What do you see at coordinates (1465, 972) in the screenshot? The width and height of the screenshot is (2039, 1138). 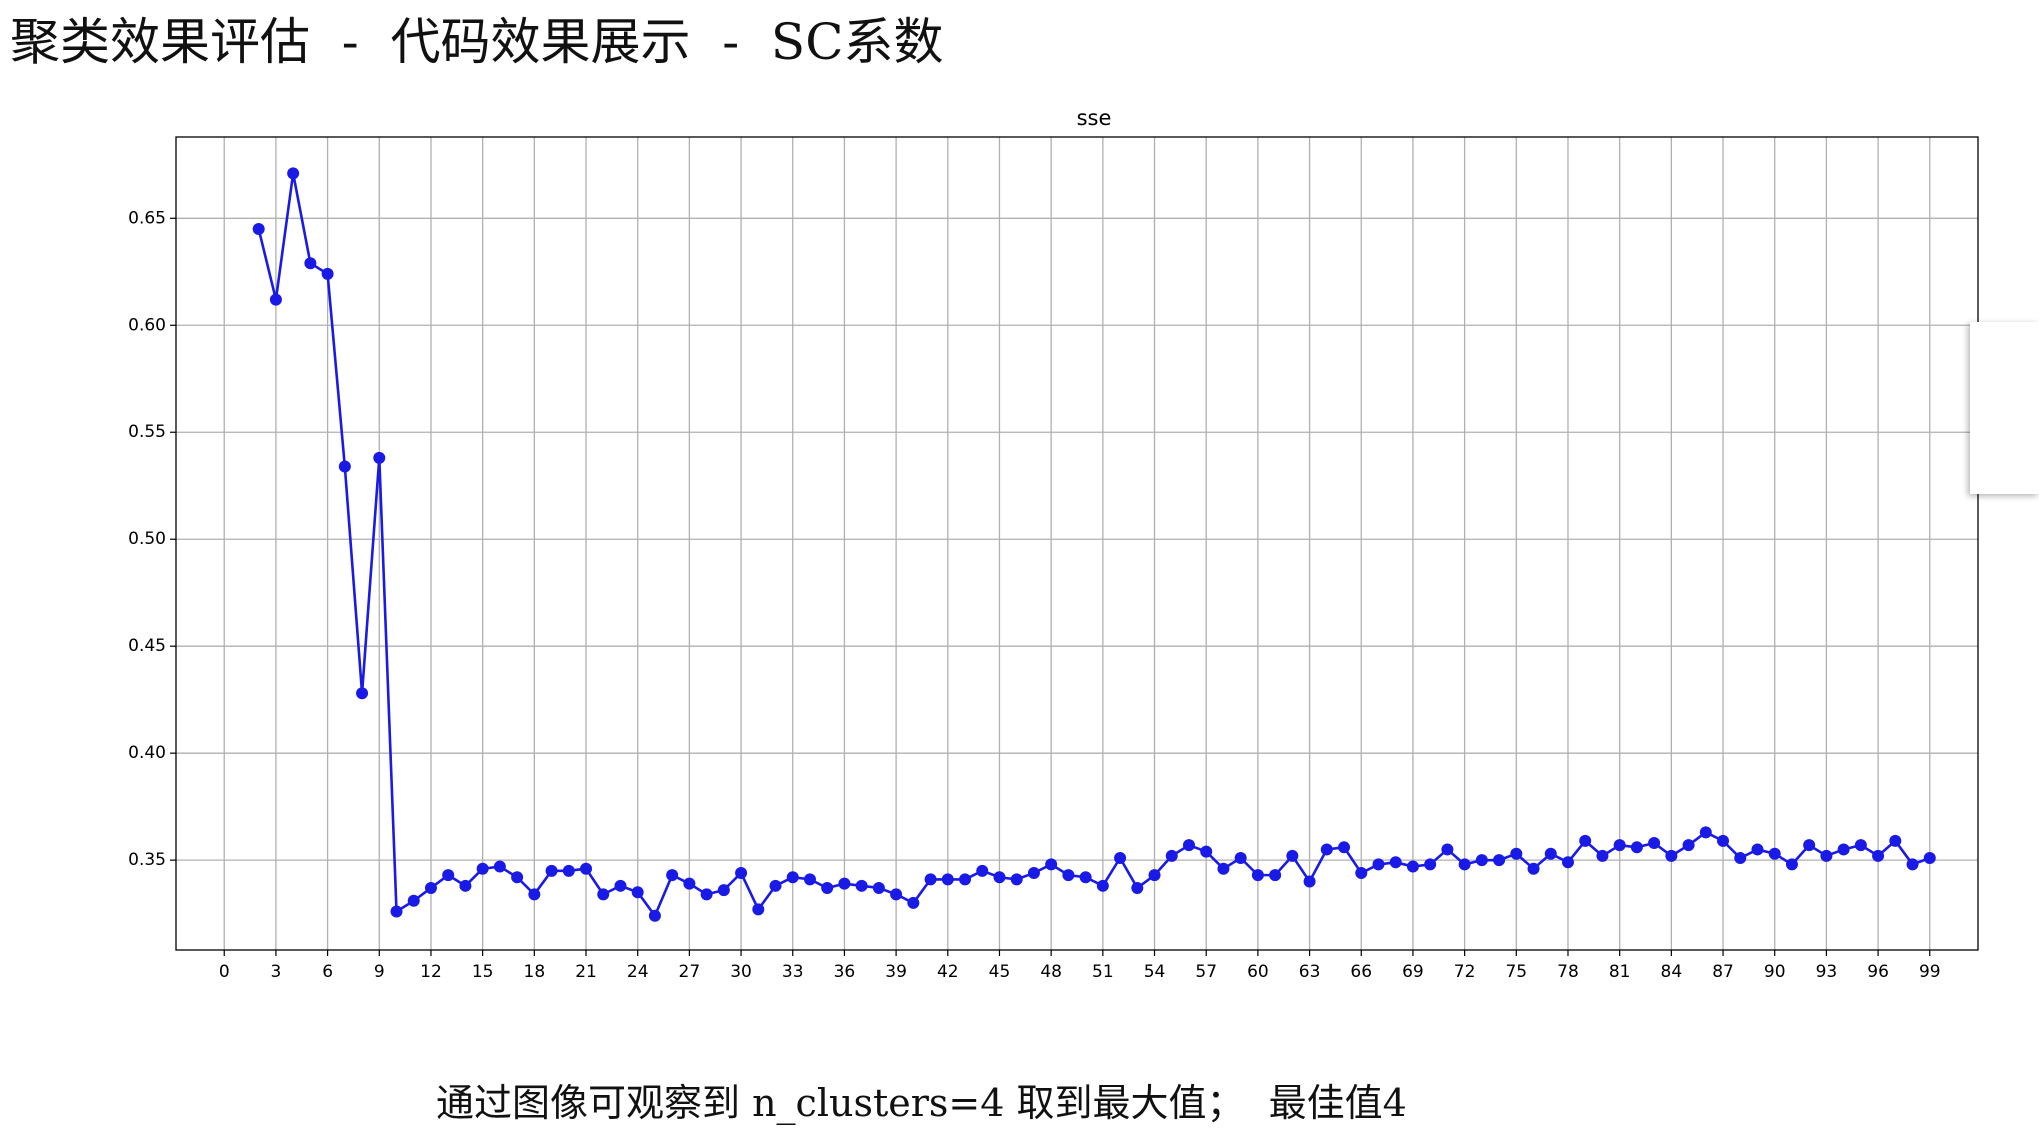 I see `x-tick-label: 72` at bounding box center [1465, 972].